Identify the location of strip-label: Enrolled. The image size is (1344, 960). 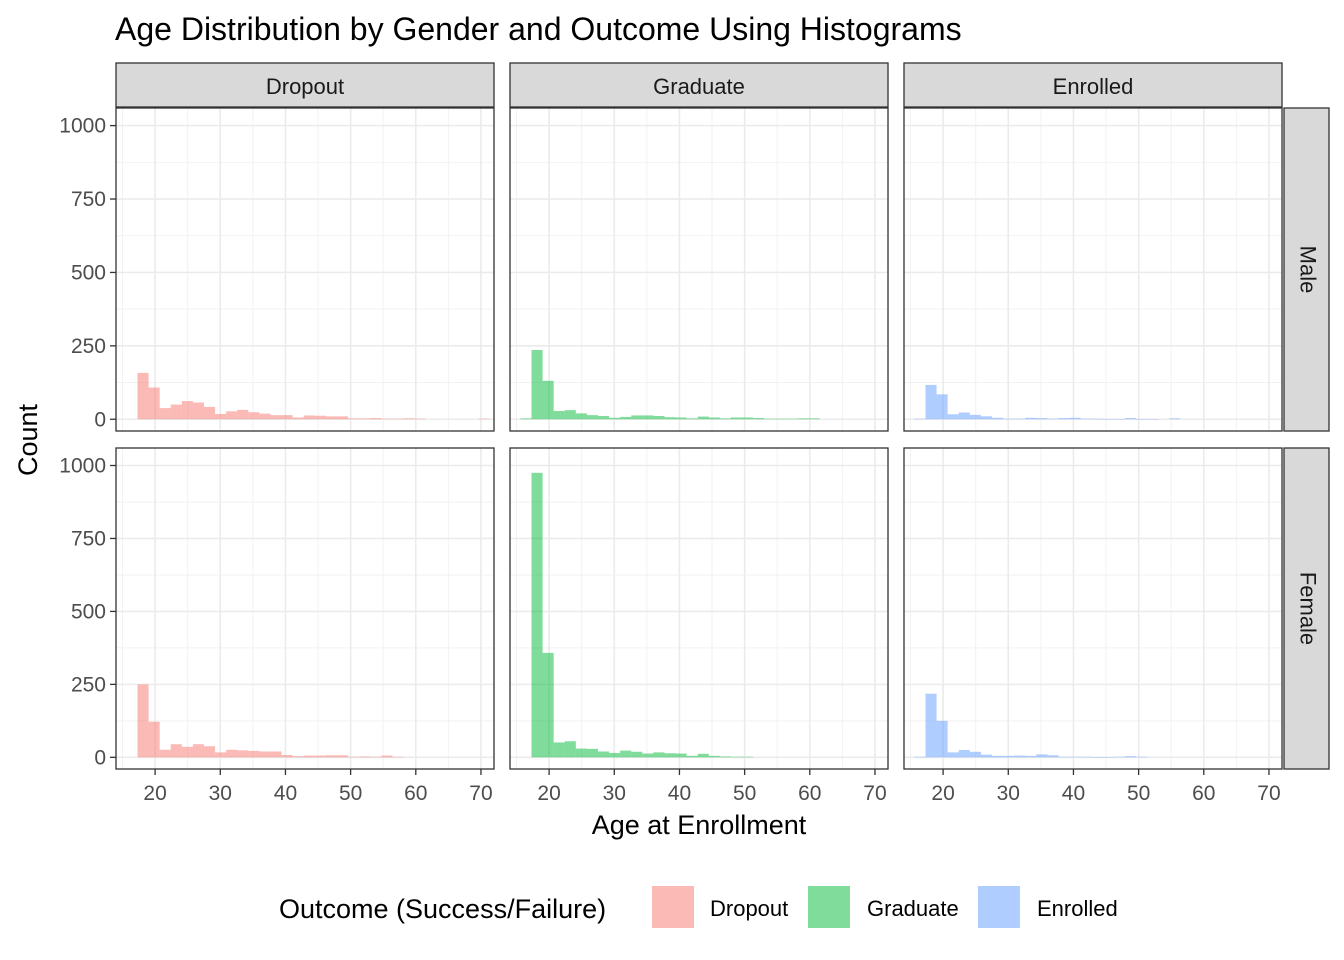
(1093, 86).